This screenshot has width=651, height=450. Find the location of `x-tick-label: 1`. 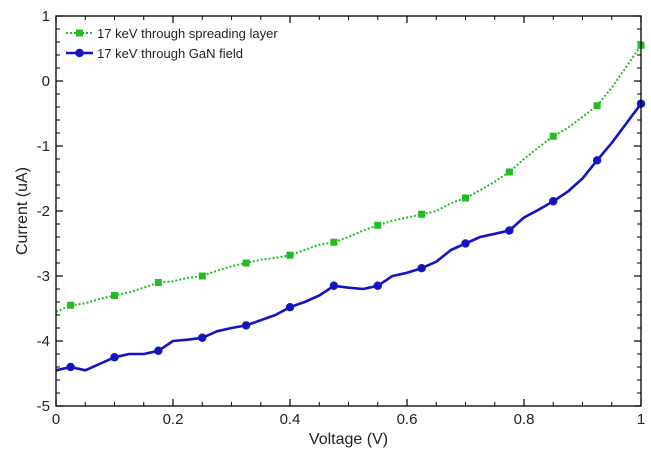

x-tick-label: 1 is located at coordinates (641, 419).